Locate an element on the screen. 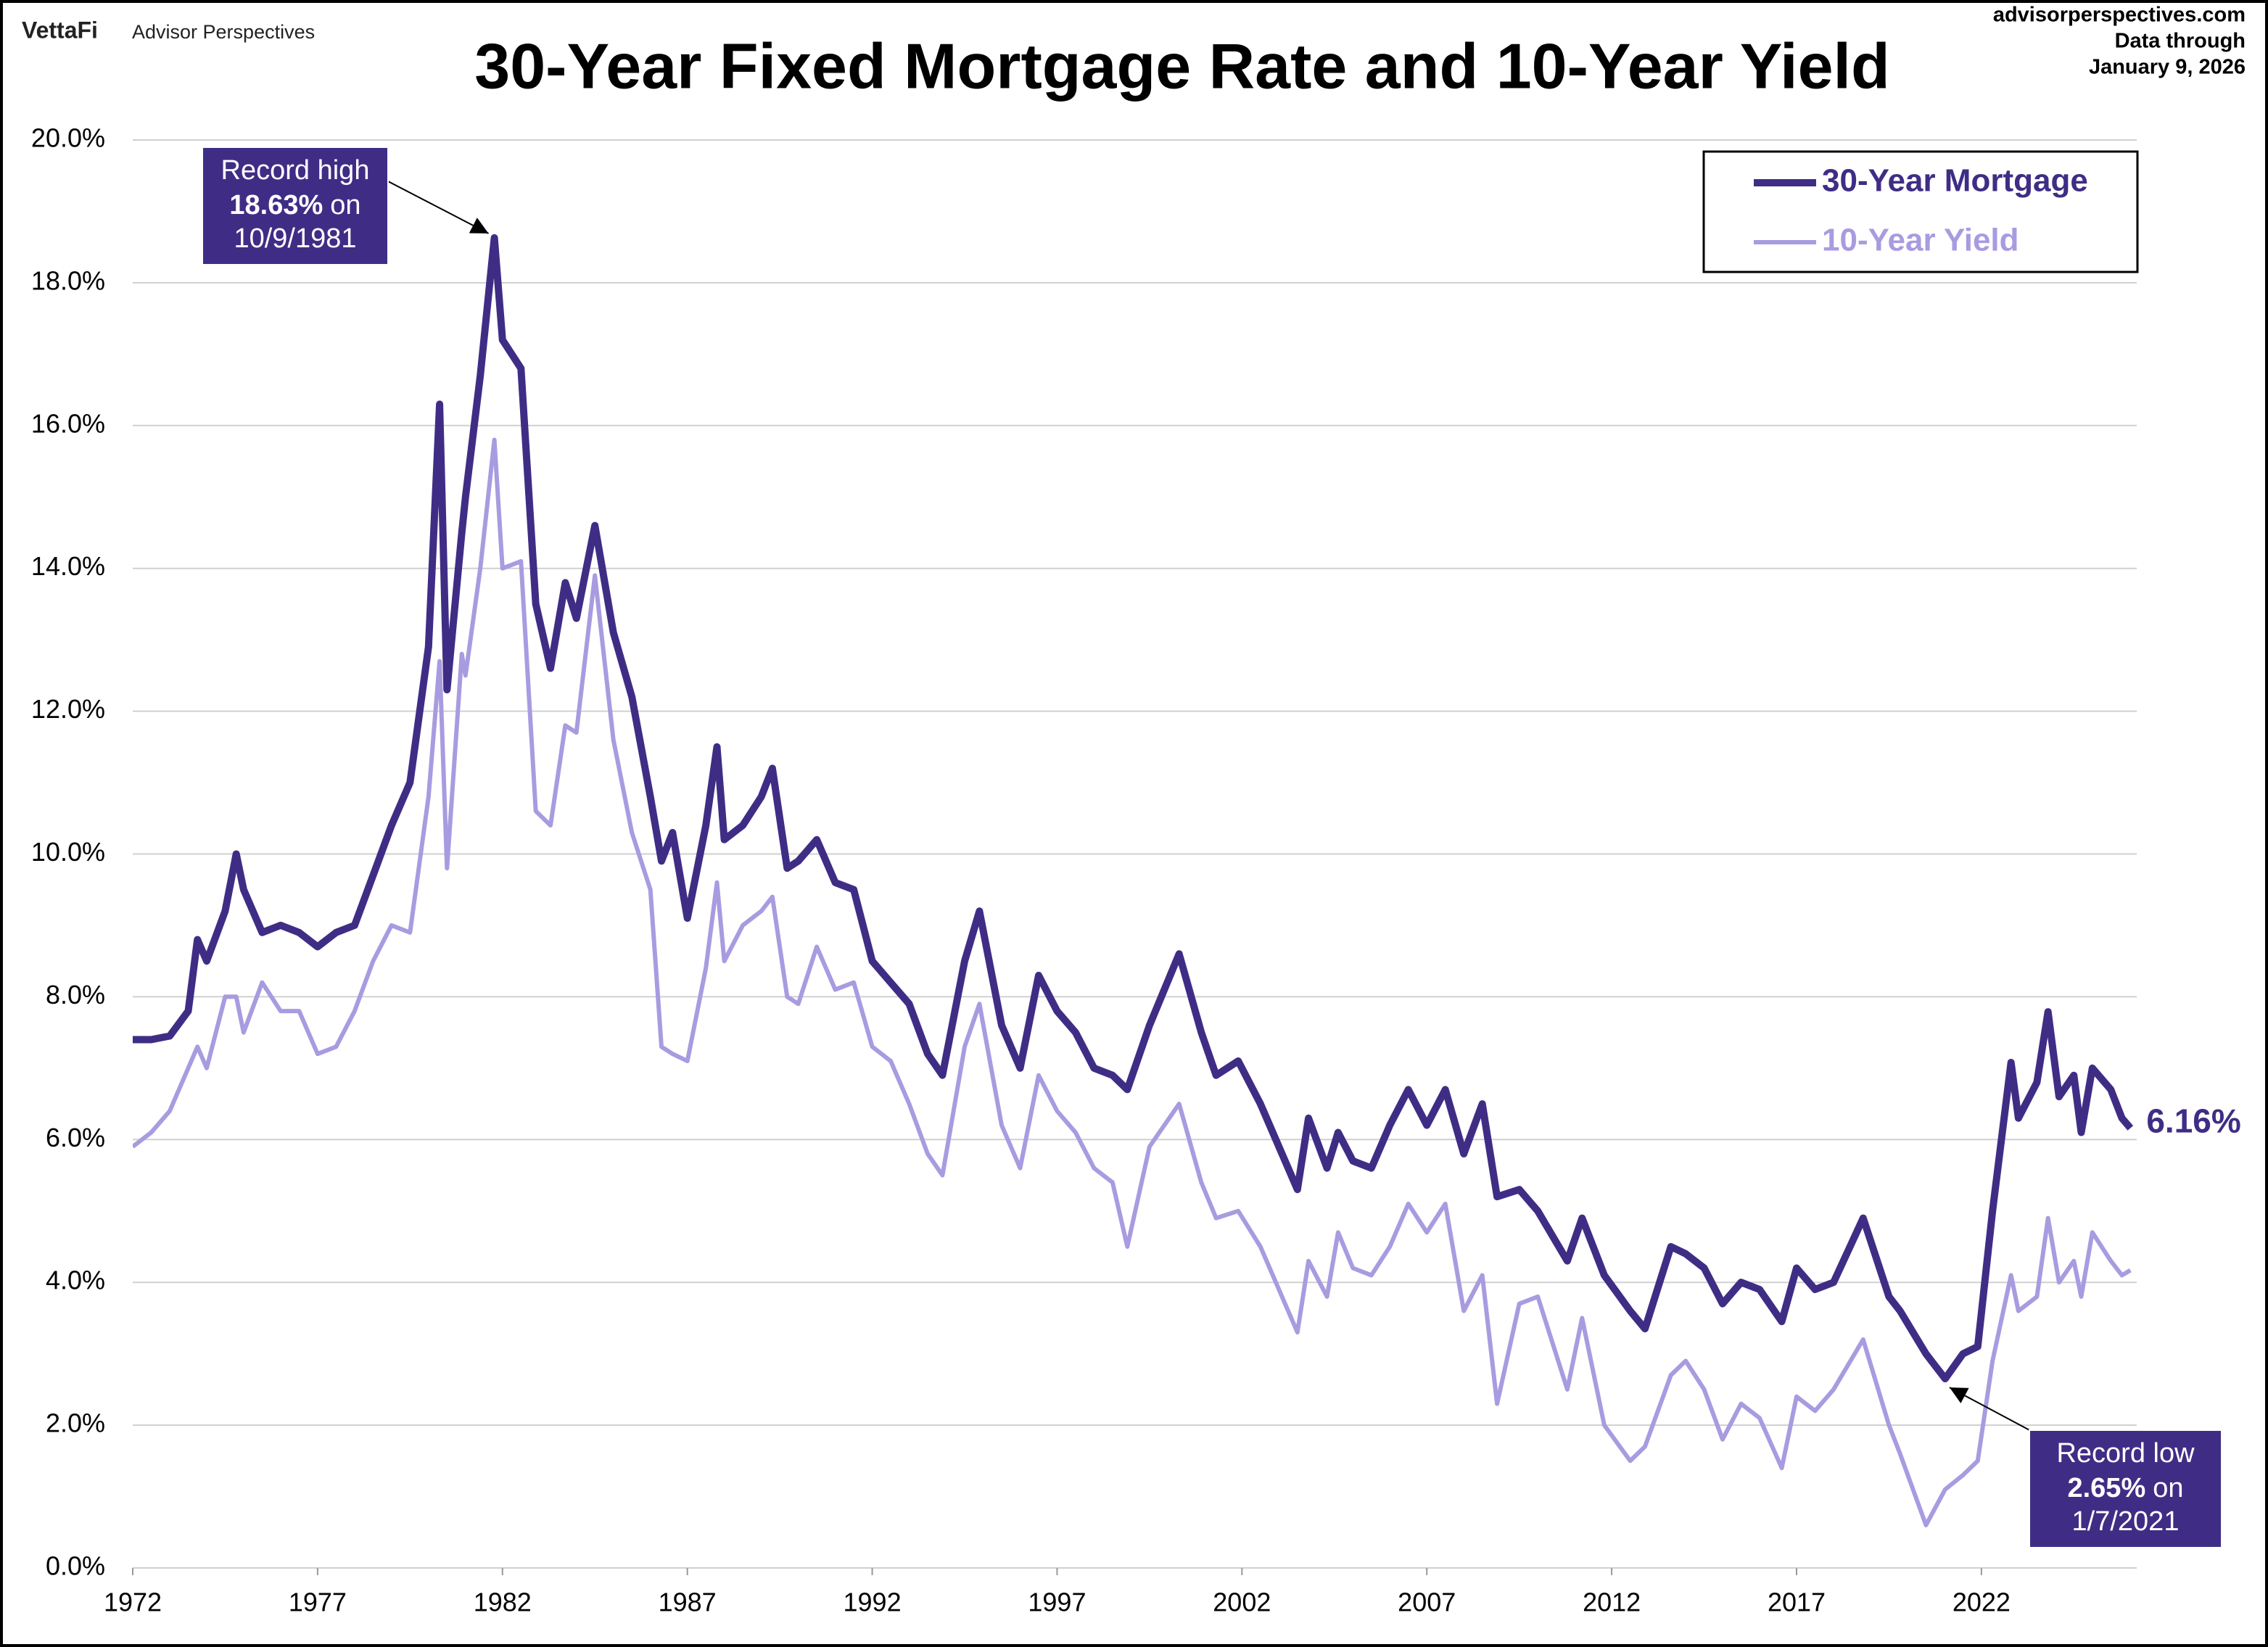  x-tick-label: 2002 is located at coordinates (1242, 1603).